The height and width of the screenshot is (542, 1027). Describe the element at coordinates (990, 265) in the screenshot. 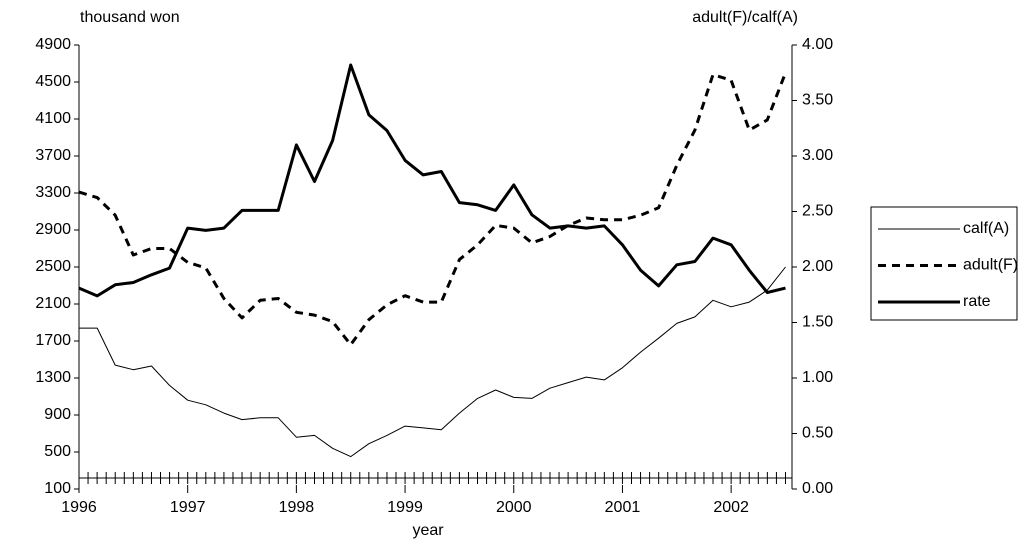

I see `legend-label: adult(F)` at that location.